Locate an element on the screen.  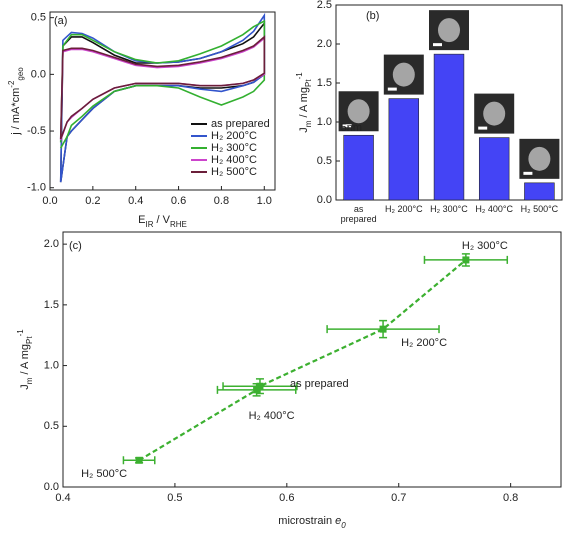
axis-label: microstrain e0 is located at coordinates (312, 522).